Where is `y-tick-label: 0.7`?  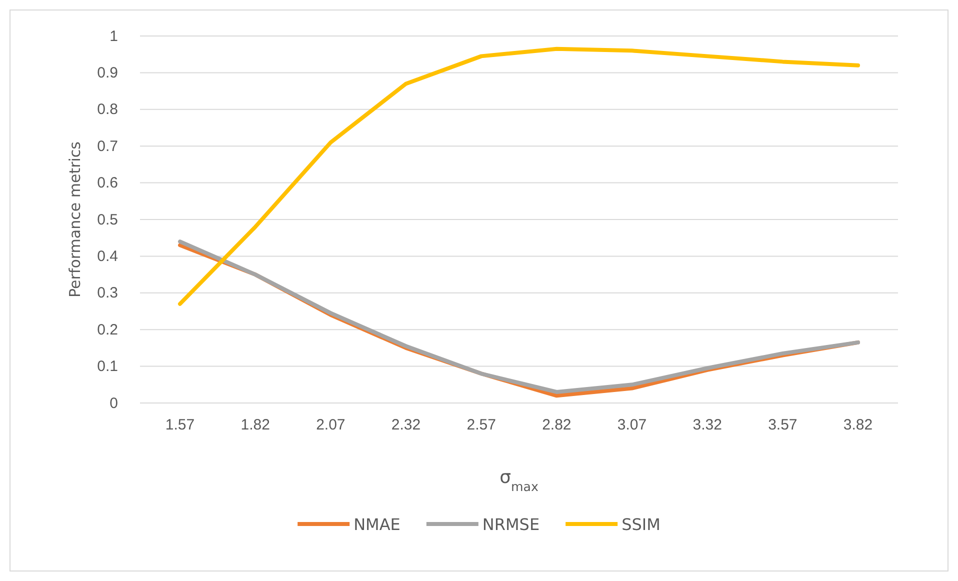
y-tick-label: 0.7 is located at coordinates (107, 146).